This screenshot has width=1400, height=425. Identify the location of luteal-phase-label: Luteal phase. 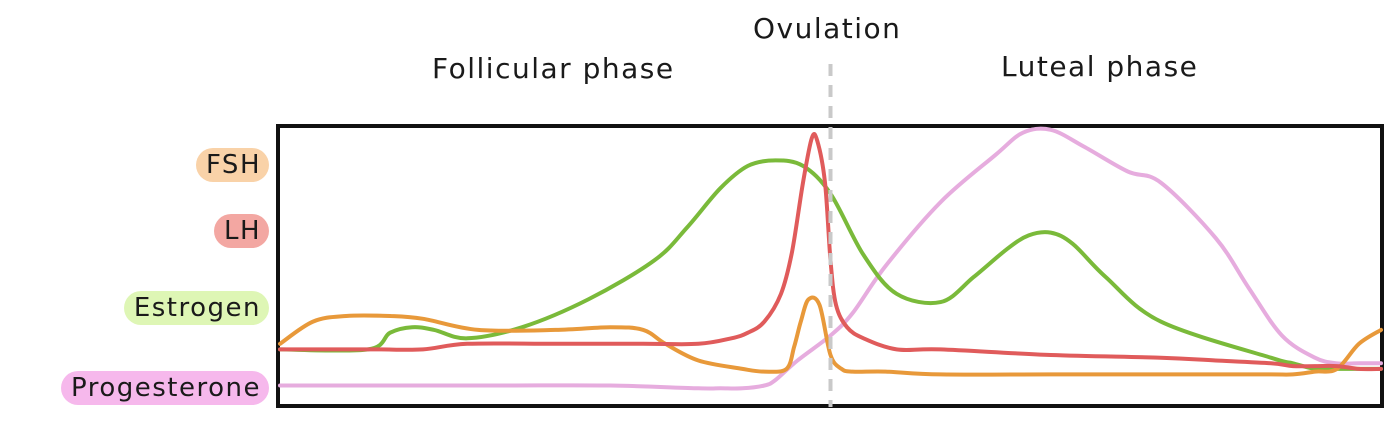
(1100, 66).